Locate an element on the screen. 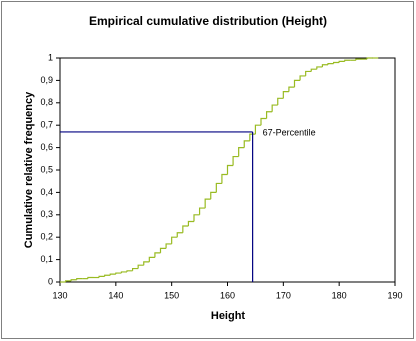  y-tick-label: 0,8 is located at coordinates (46, 102).